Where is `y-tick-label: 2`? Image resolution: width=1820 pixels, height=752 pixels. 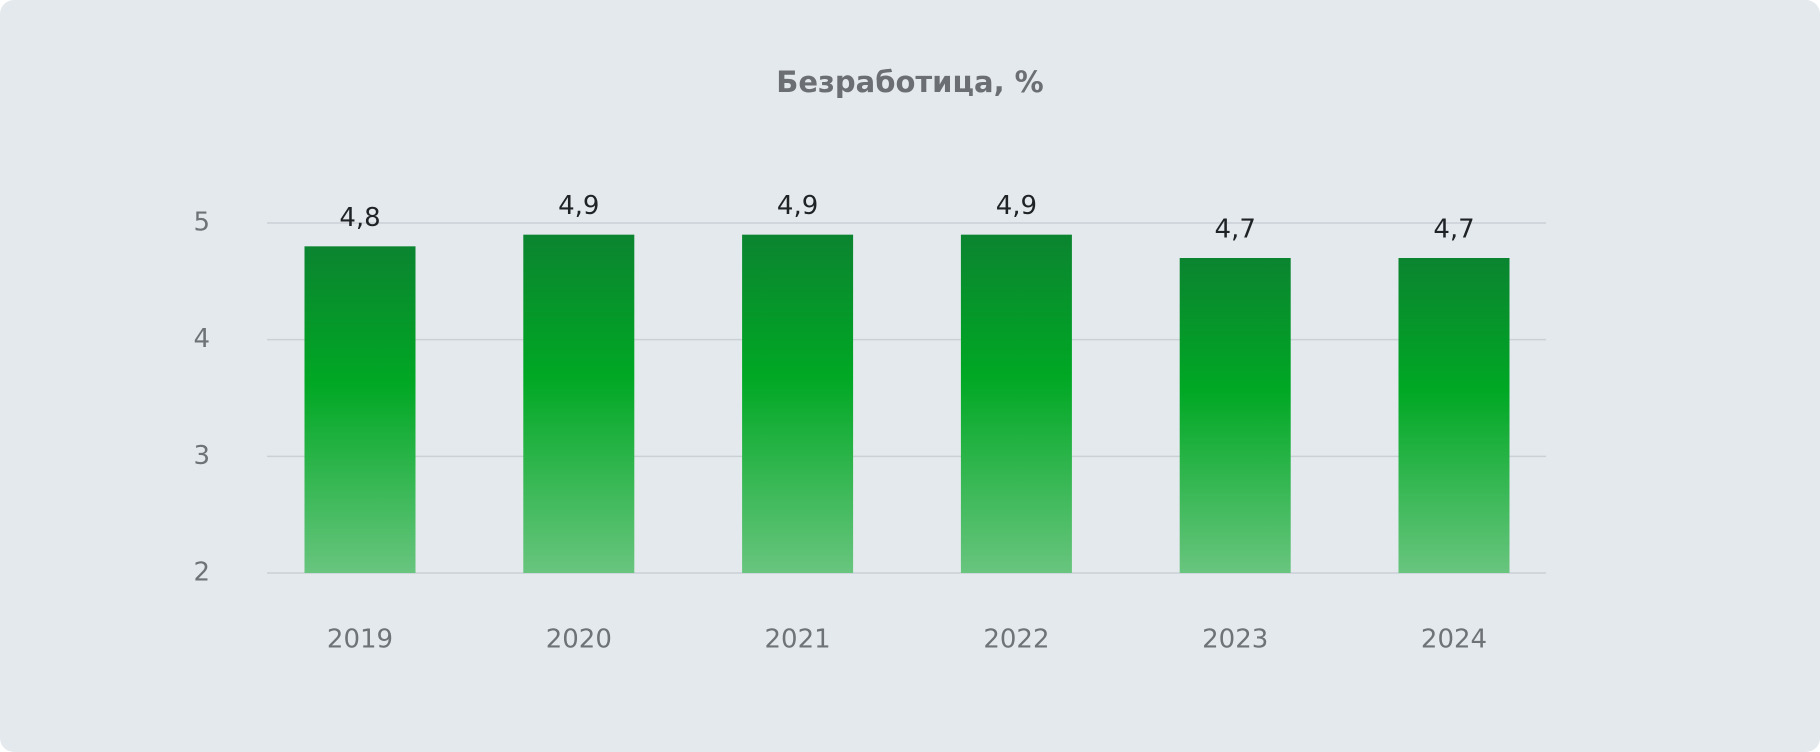
y-tick-label: 2 is located at coordinates (201, 573).